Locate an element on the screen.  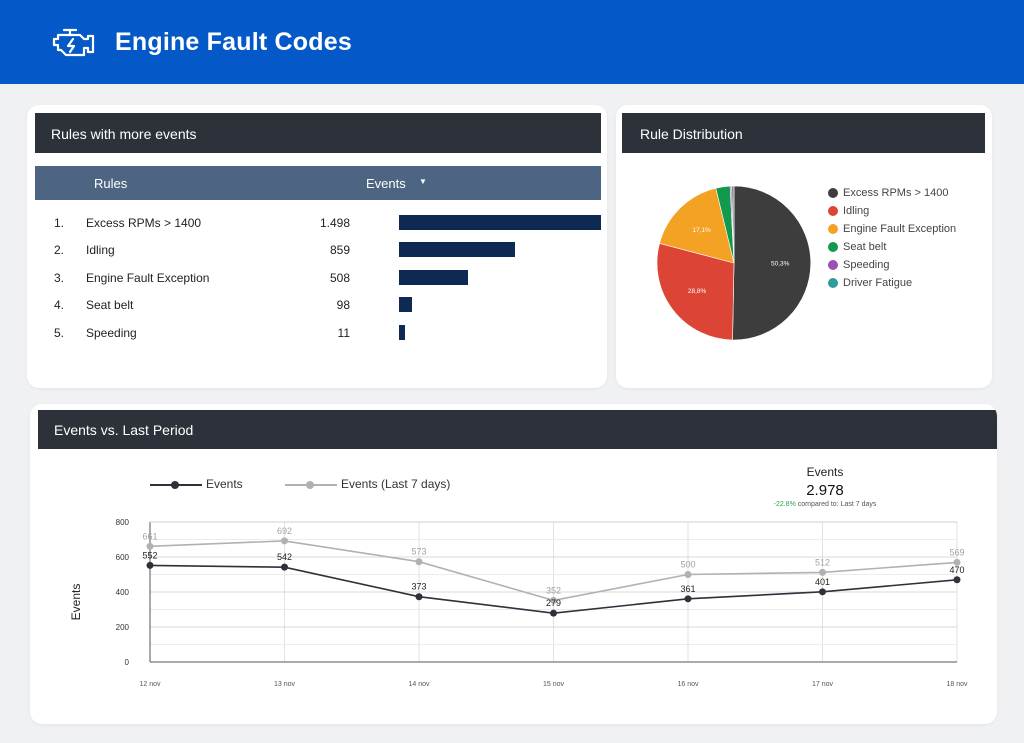
data-label: 692 is located at coordinates (284, 531).